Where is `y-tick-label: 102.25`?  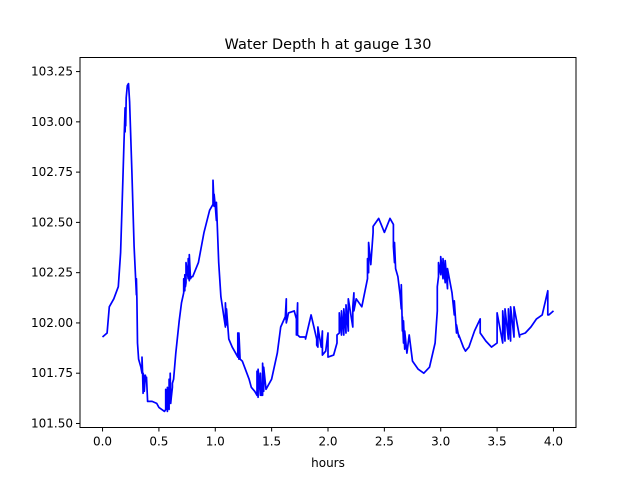 y-tick-label: 102.25 is located at coordinates (52, 273).